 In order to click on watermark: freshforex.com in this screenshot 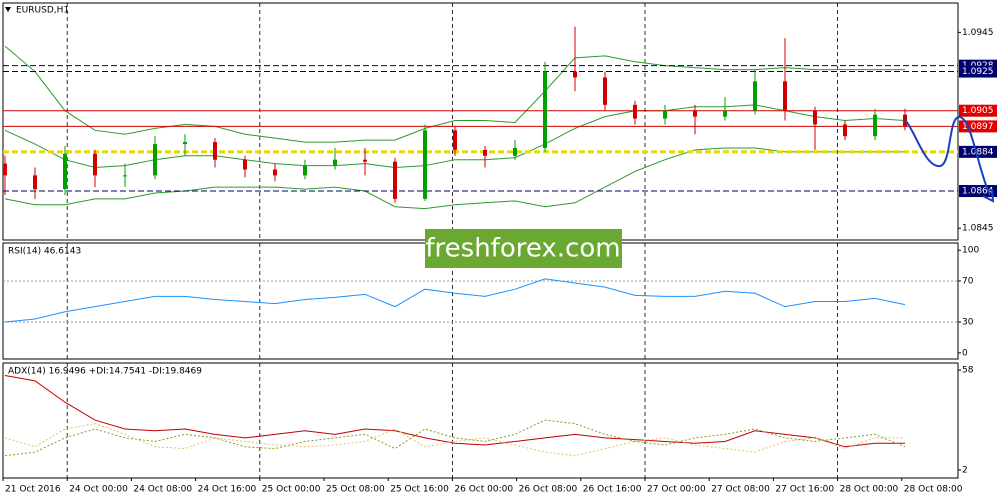, I will do `click(523, 248)`.